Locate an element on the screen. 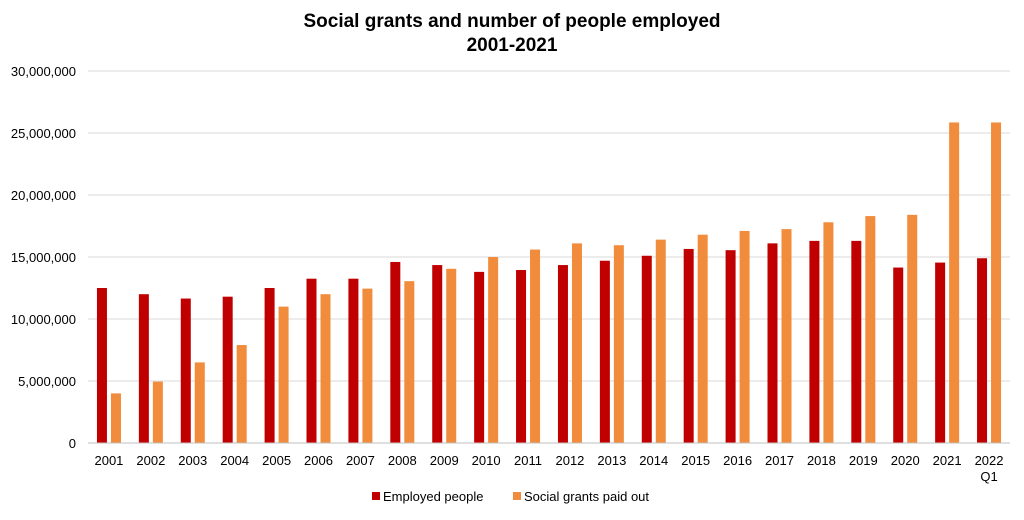  x-tick-label: 2020 is located at coordinates (905, 460).